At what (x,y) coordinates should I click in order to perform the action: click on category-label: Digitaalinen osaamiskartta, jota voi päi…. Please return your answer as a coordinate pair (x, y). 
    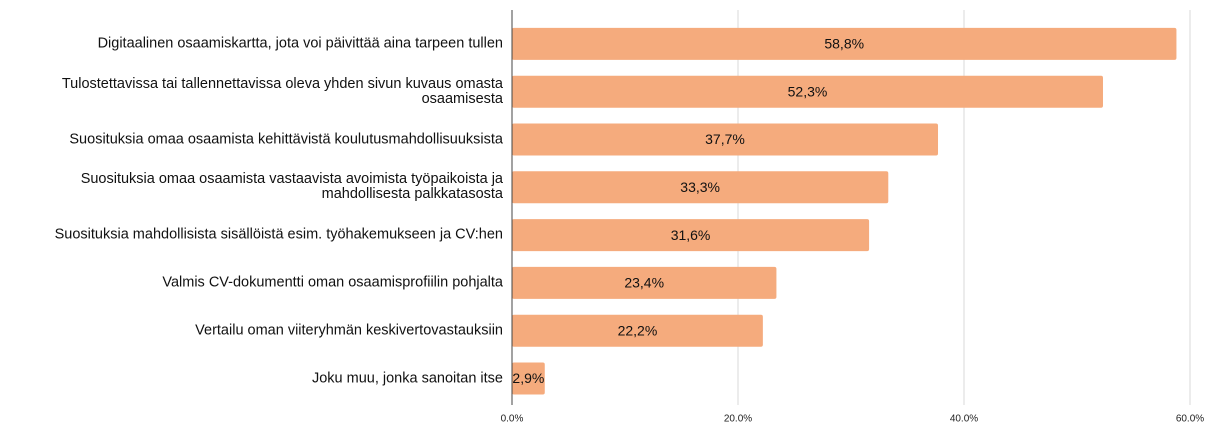
    Looking at the image, I should click on (300, 43).